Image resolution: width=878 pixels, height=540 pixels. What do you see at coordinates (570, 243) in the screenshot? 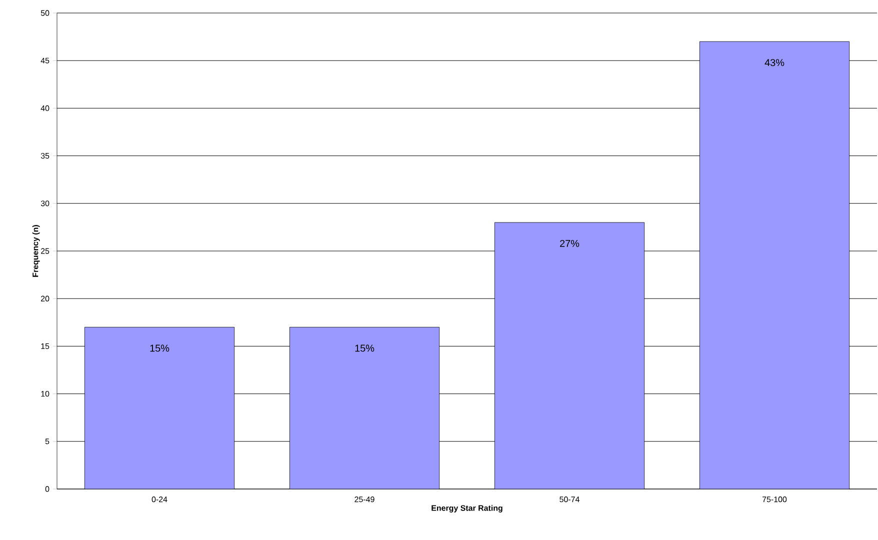
I see `annotation: 27%` at bounding box center [570, 243].